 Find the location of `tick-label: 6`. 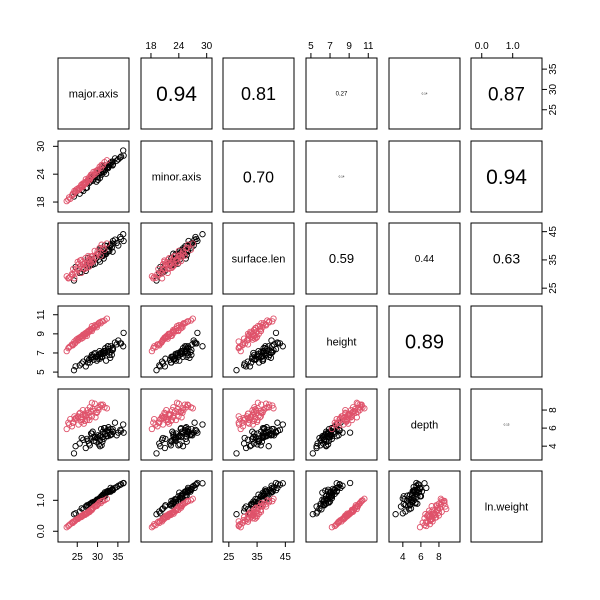

tick-label: 6 is located at coordinates (553, 428).